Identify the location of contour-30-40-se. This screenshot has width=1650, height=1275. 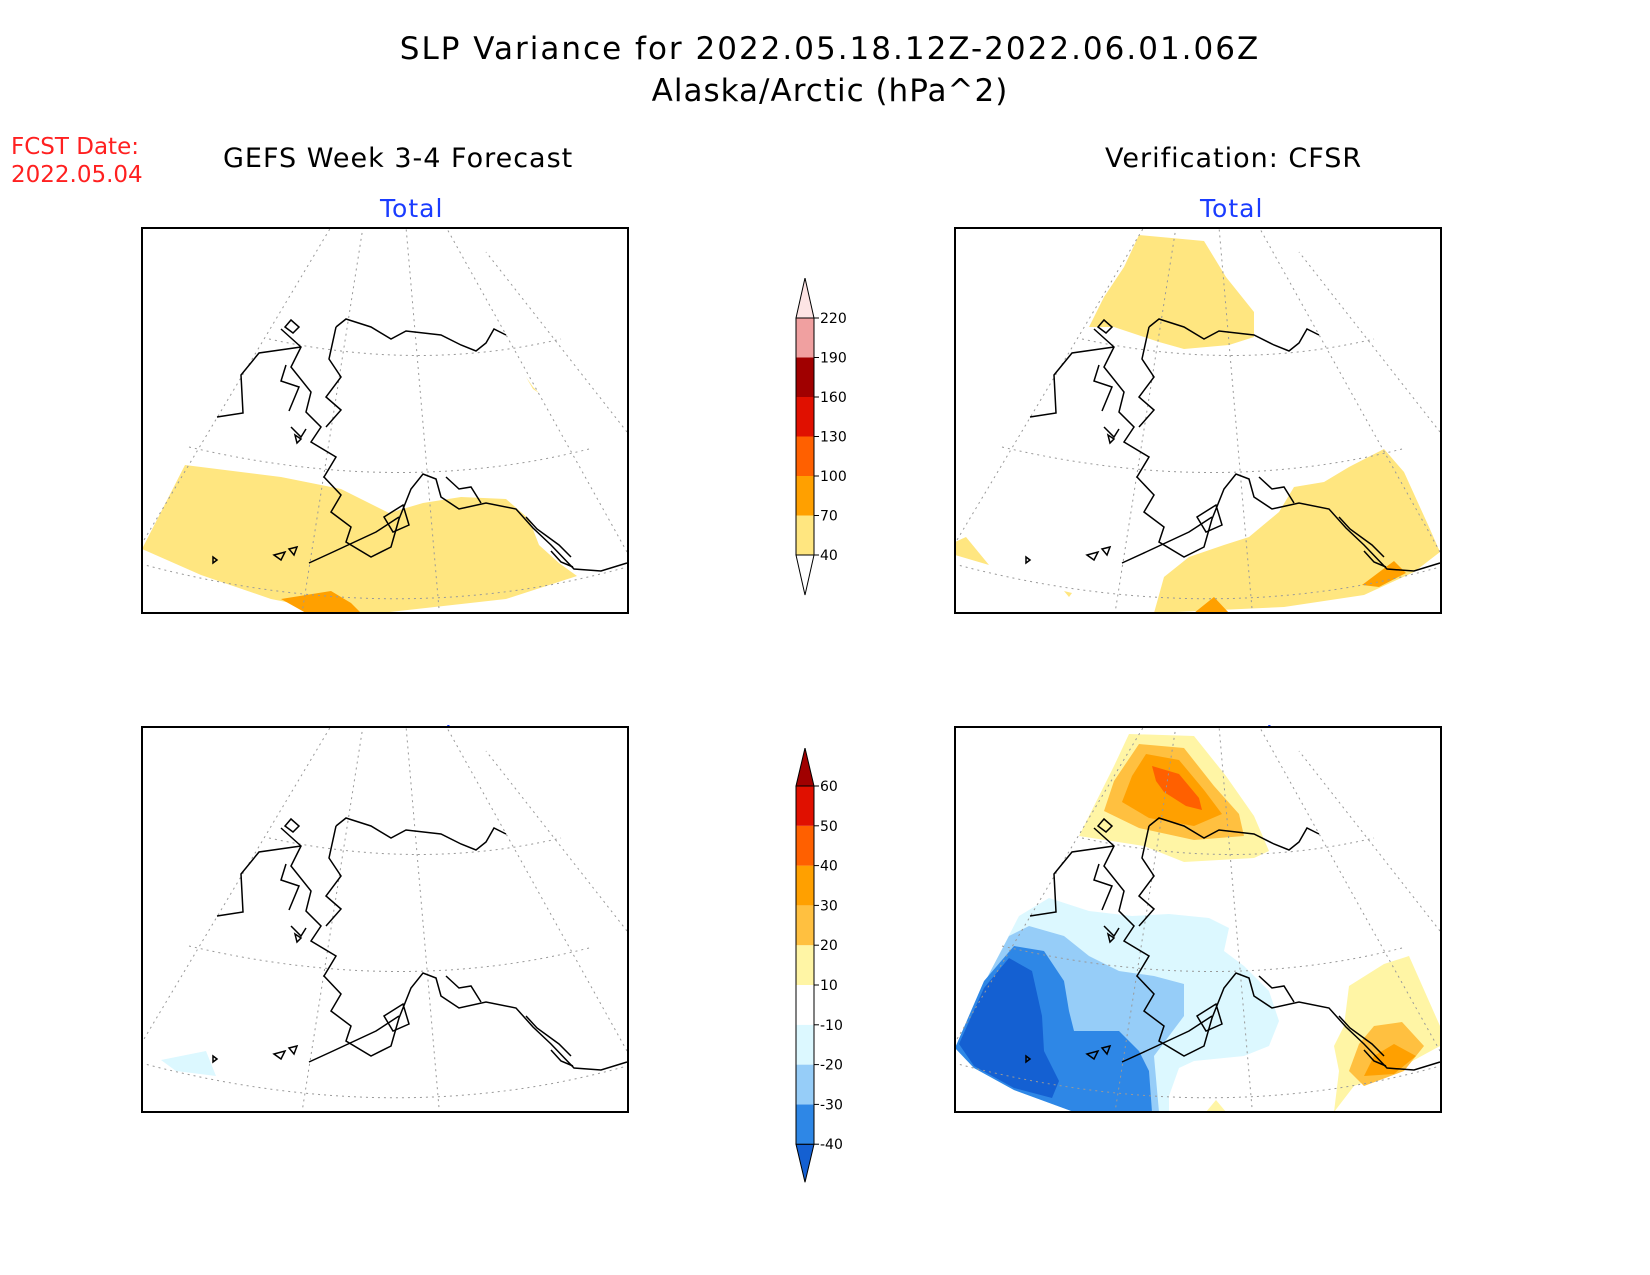
(1390, 1060).